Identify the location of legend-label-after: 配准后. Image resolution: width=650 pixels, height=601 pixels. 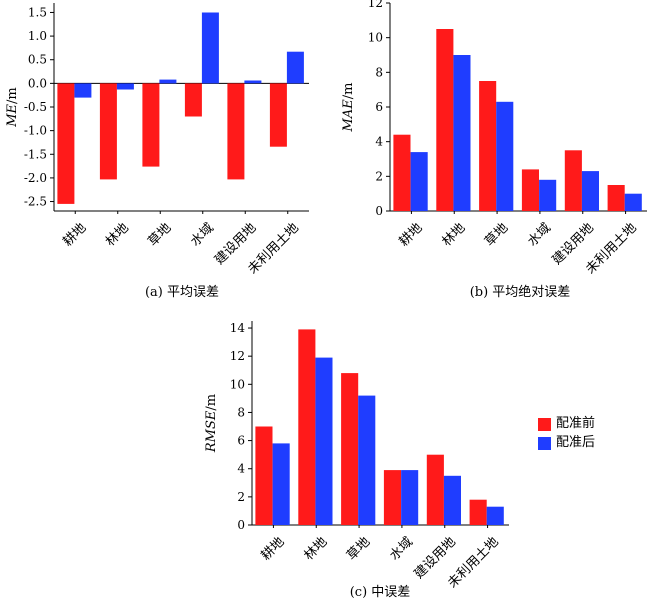
(576, 442).